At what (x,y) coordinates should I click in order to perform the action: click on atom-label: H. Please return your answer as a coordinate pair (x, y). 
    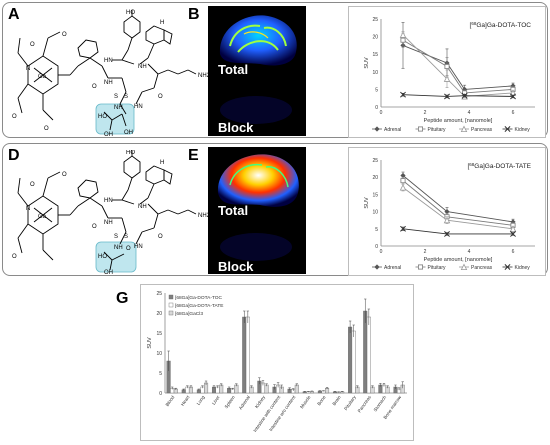
    Looking at the image, I should click on (162, 23).